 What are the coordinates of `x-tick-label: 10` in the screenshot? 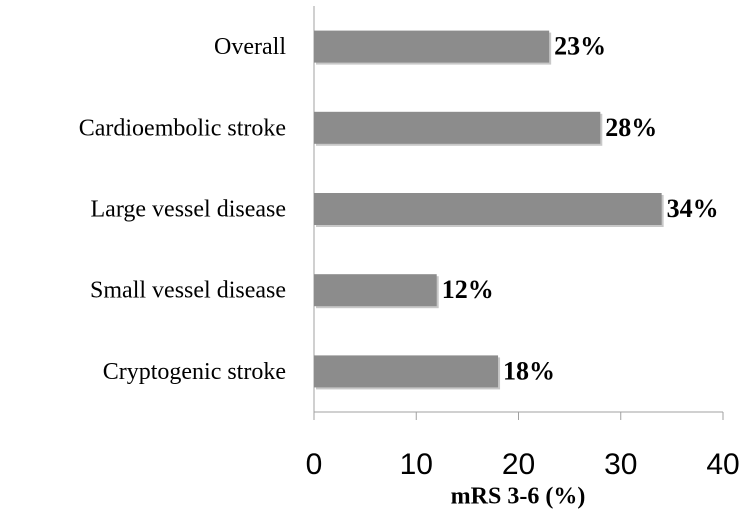 It's located at (416, 464).